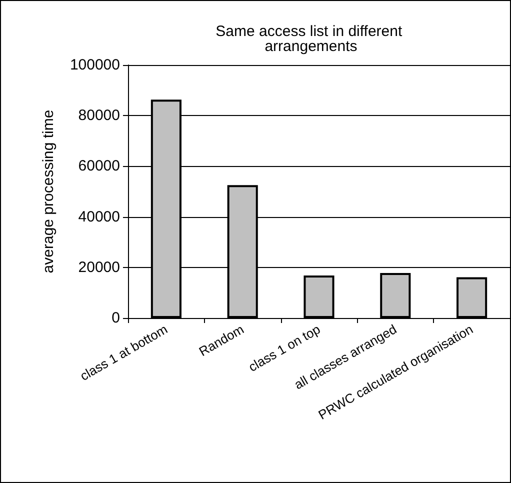  What do you see at coordinates (99, 166) in the screenshot?
I see `y-tick-label: 60000` at bounding box center [99, 166].